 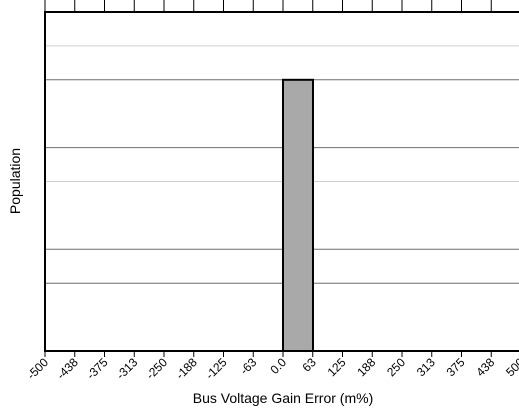 I want to click on x-tick-label-0: -500, so click(x=37, y=368).